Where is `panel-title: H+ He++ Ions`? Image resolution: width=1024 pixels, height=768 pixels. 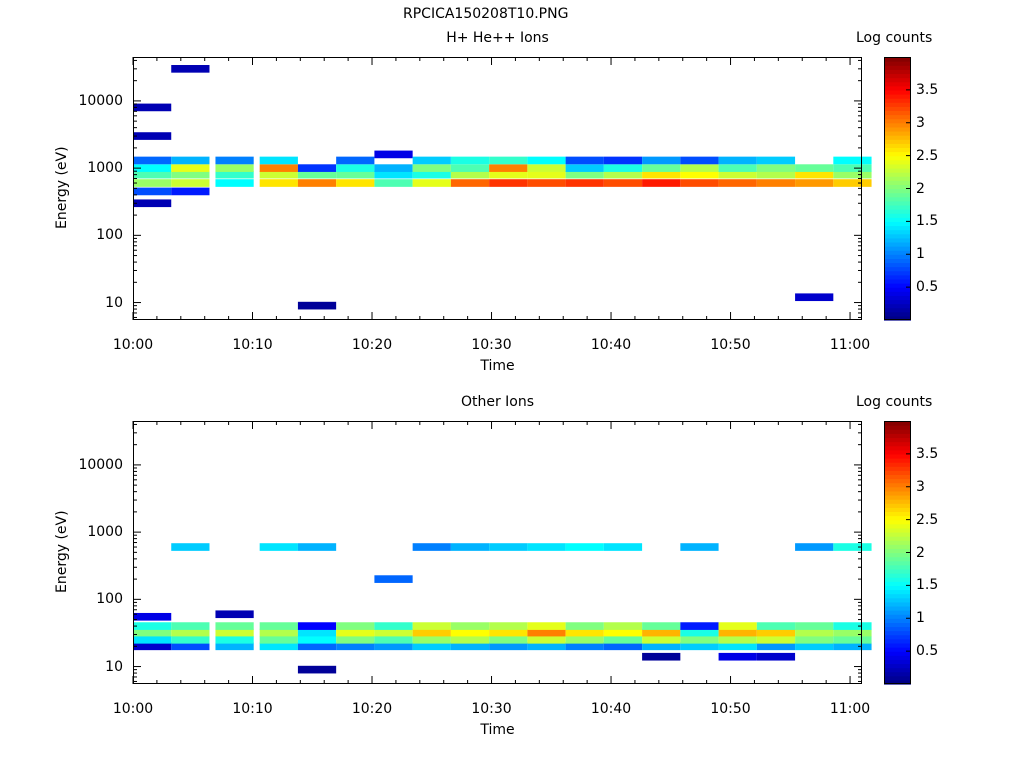 panel-title: H+ He++ Ions is located at coordinates (497, 38).